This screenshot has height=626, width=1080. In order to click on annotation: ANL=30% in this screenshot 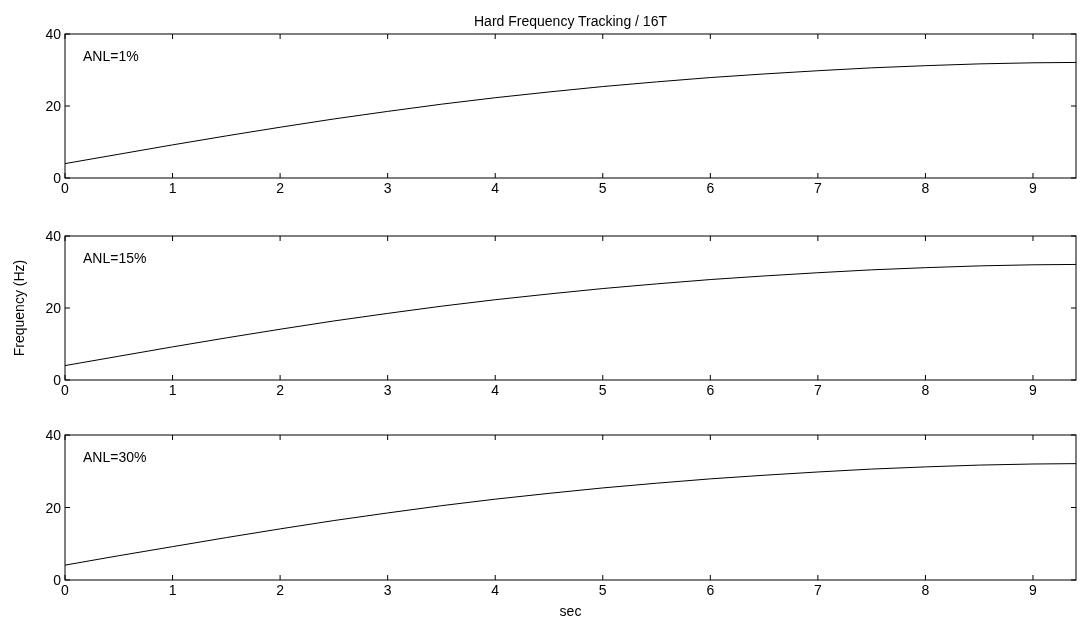, I will do `click(115, 457)`.